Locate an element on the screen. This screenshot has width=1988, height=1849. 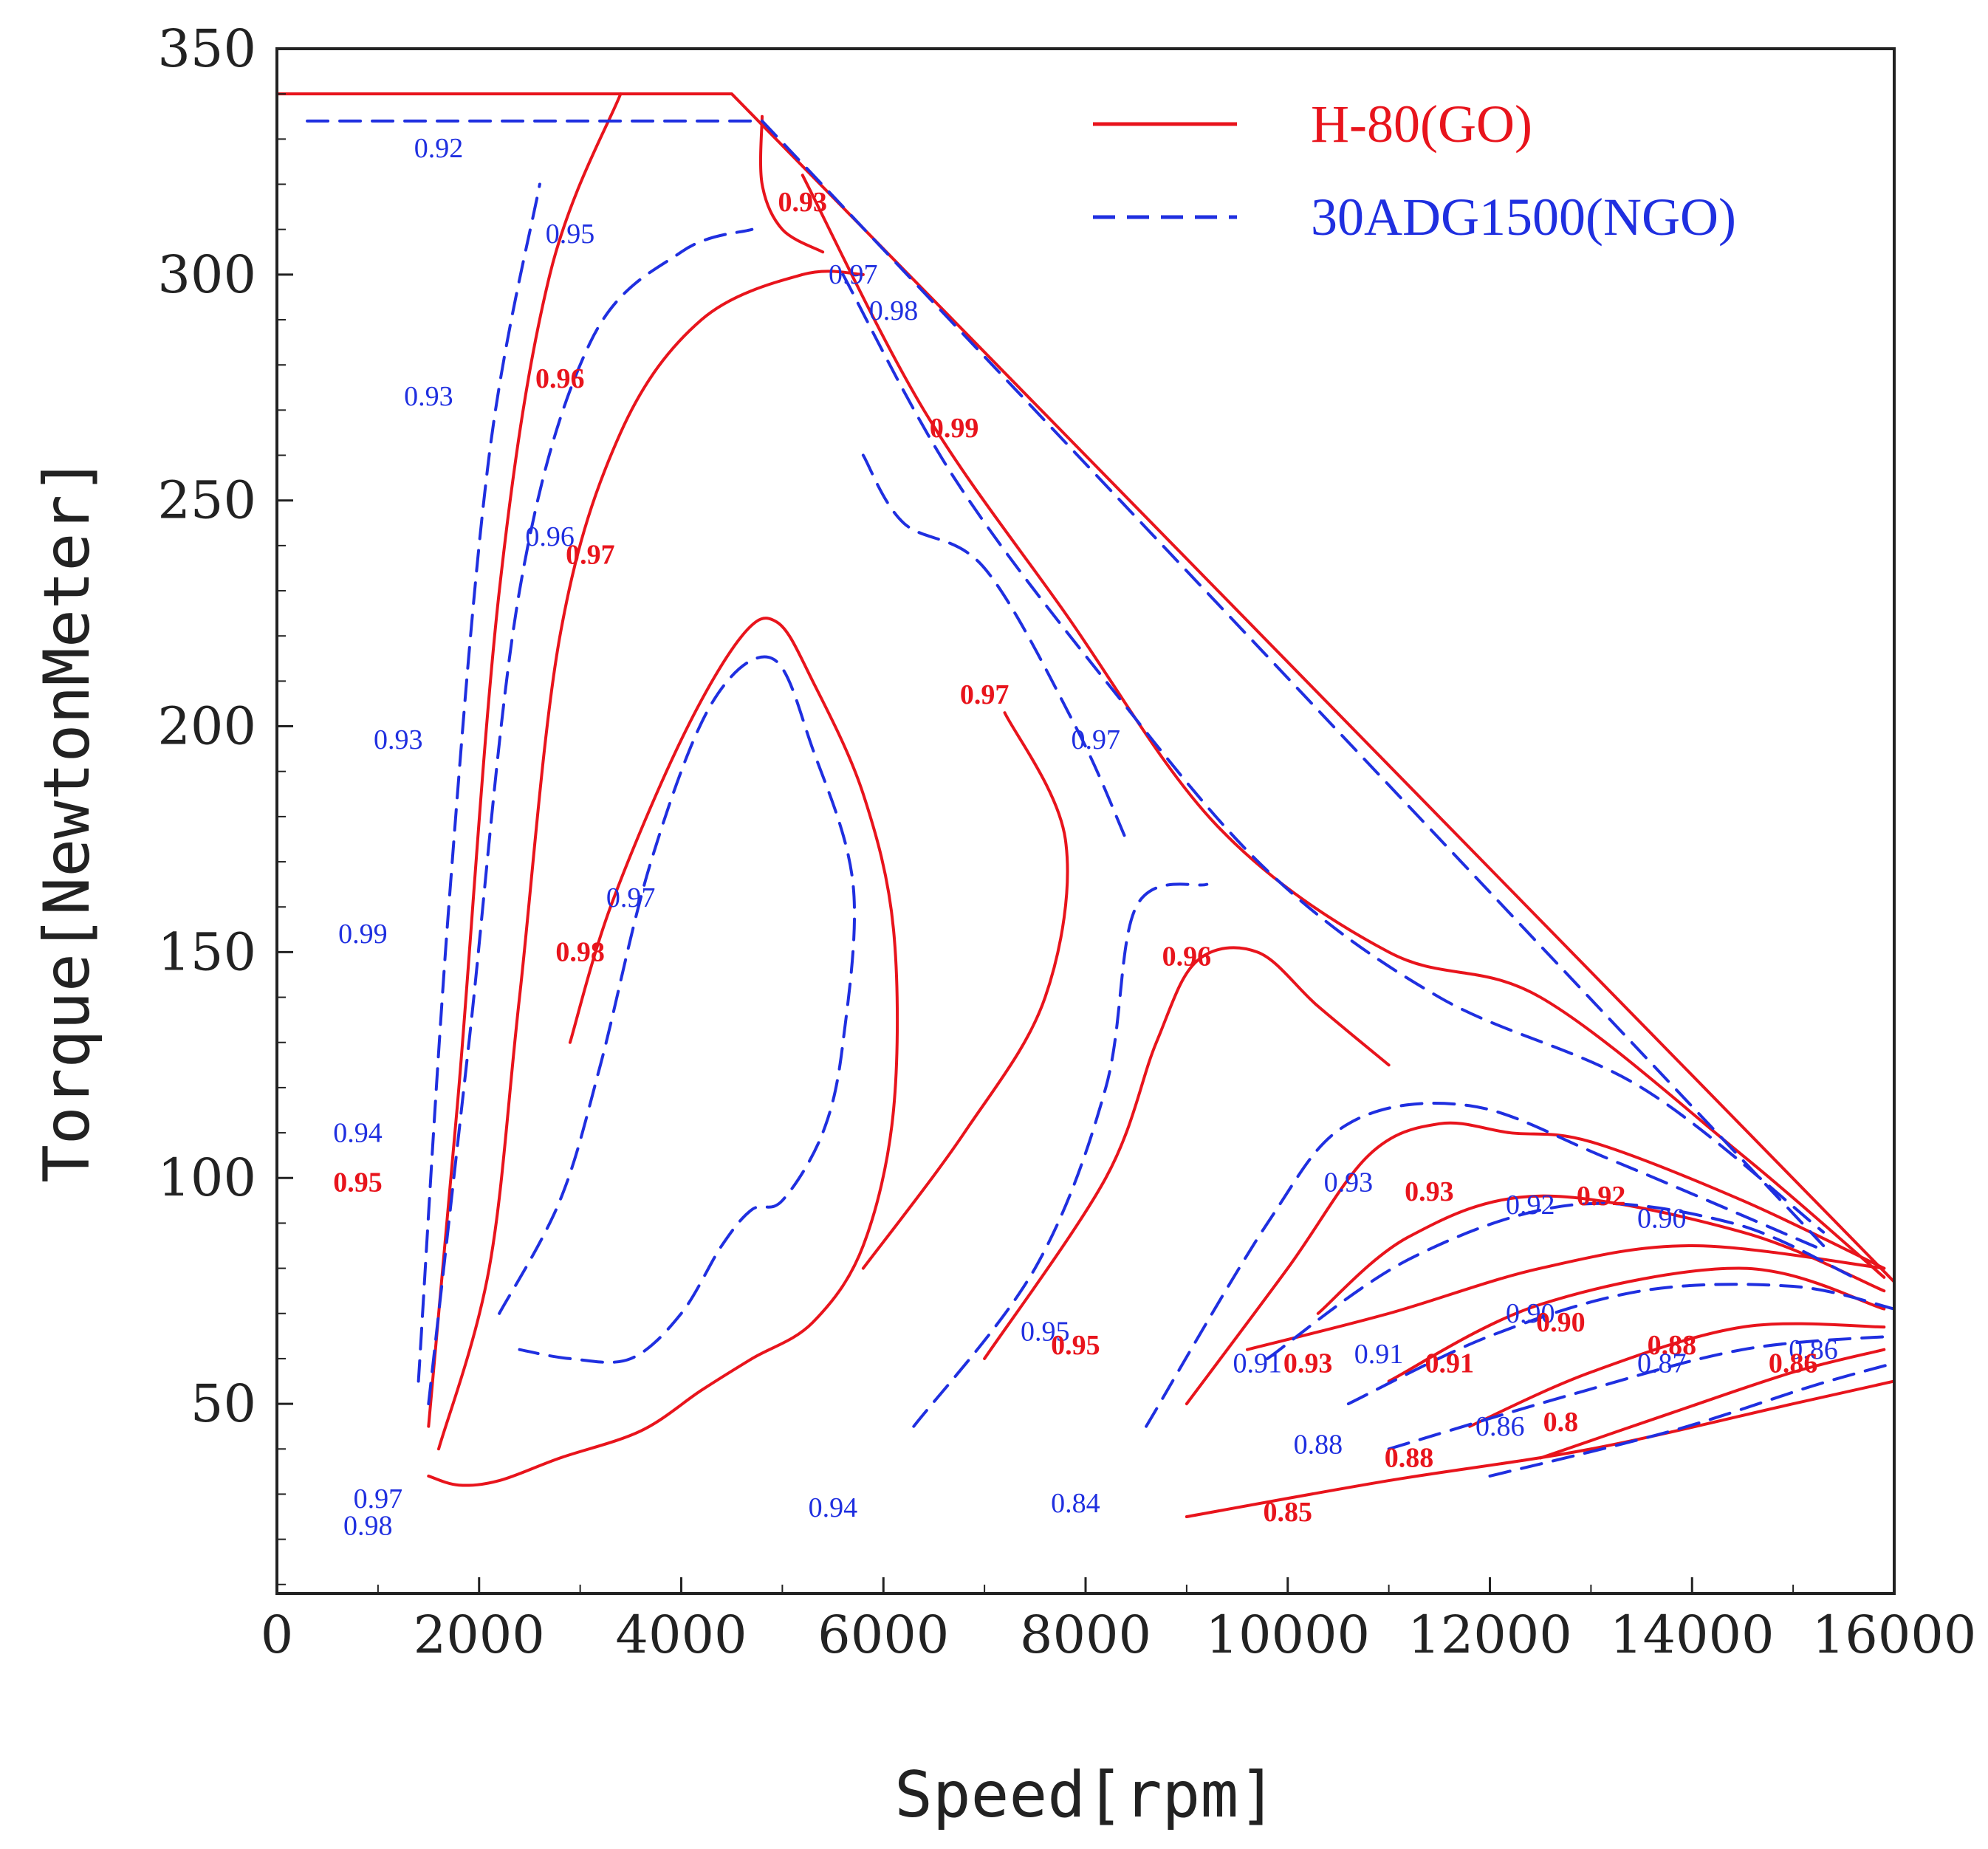
x-tick-label: 16000 is located at coordinates (1895, 1635).